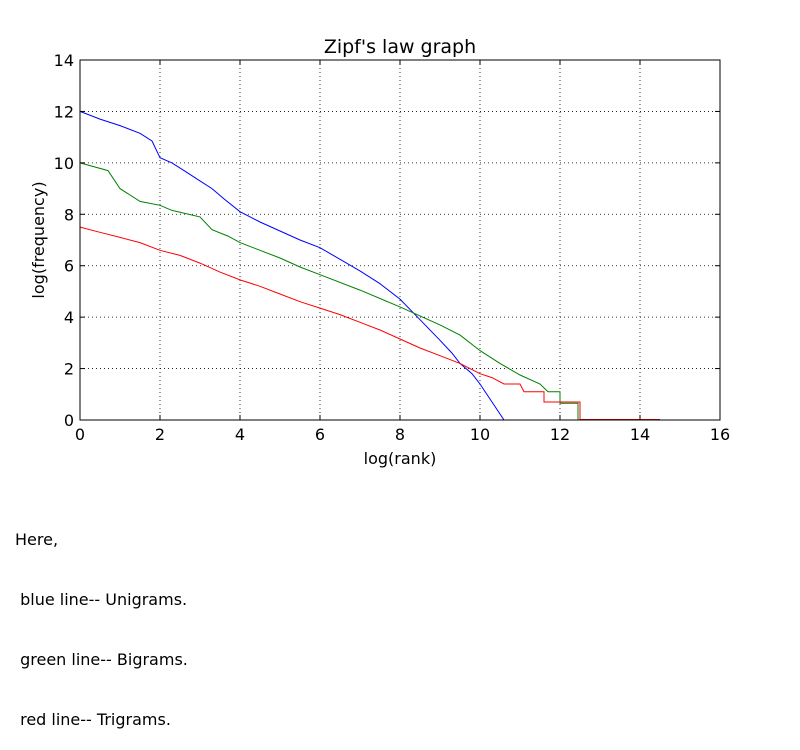 This screenshot has height=750, width=800. I want to click on x-tick-label: 6, so click(320, 434).